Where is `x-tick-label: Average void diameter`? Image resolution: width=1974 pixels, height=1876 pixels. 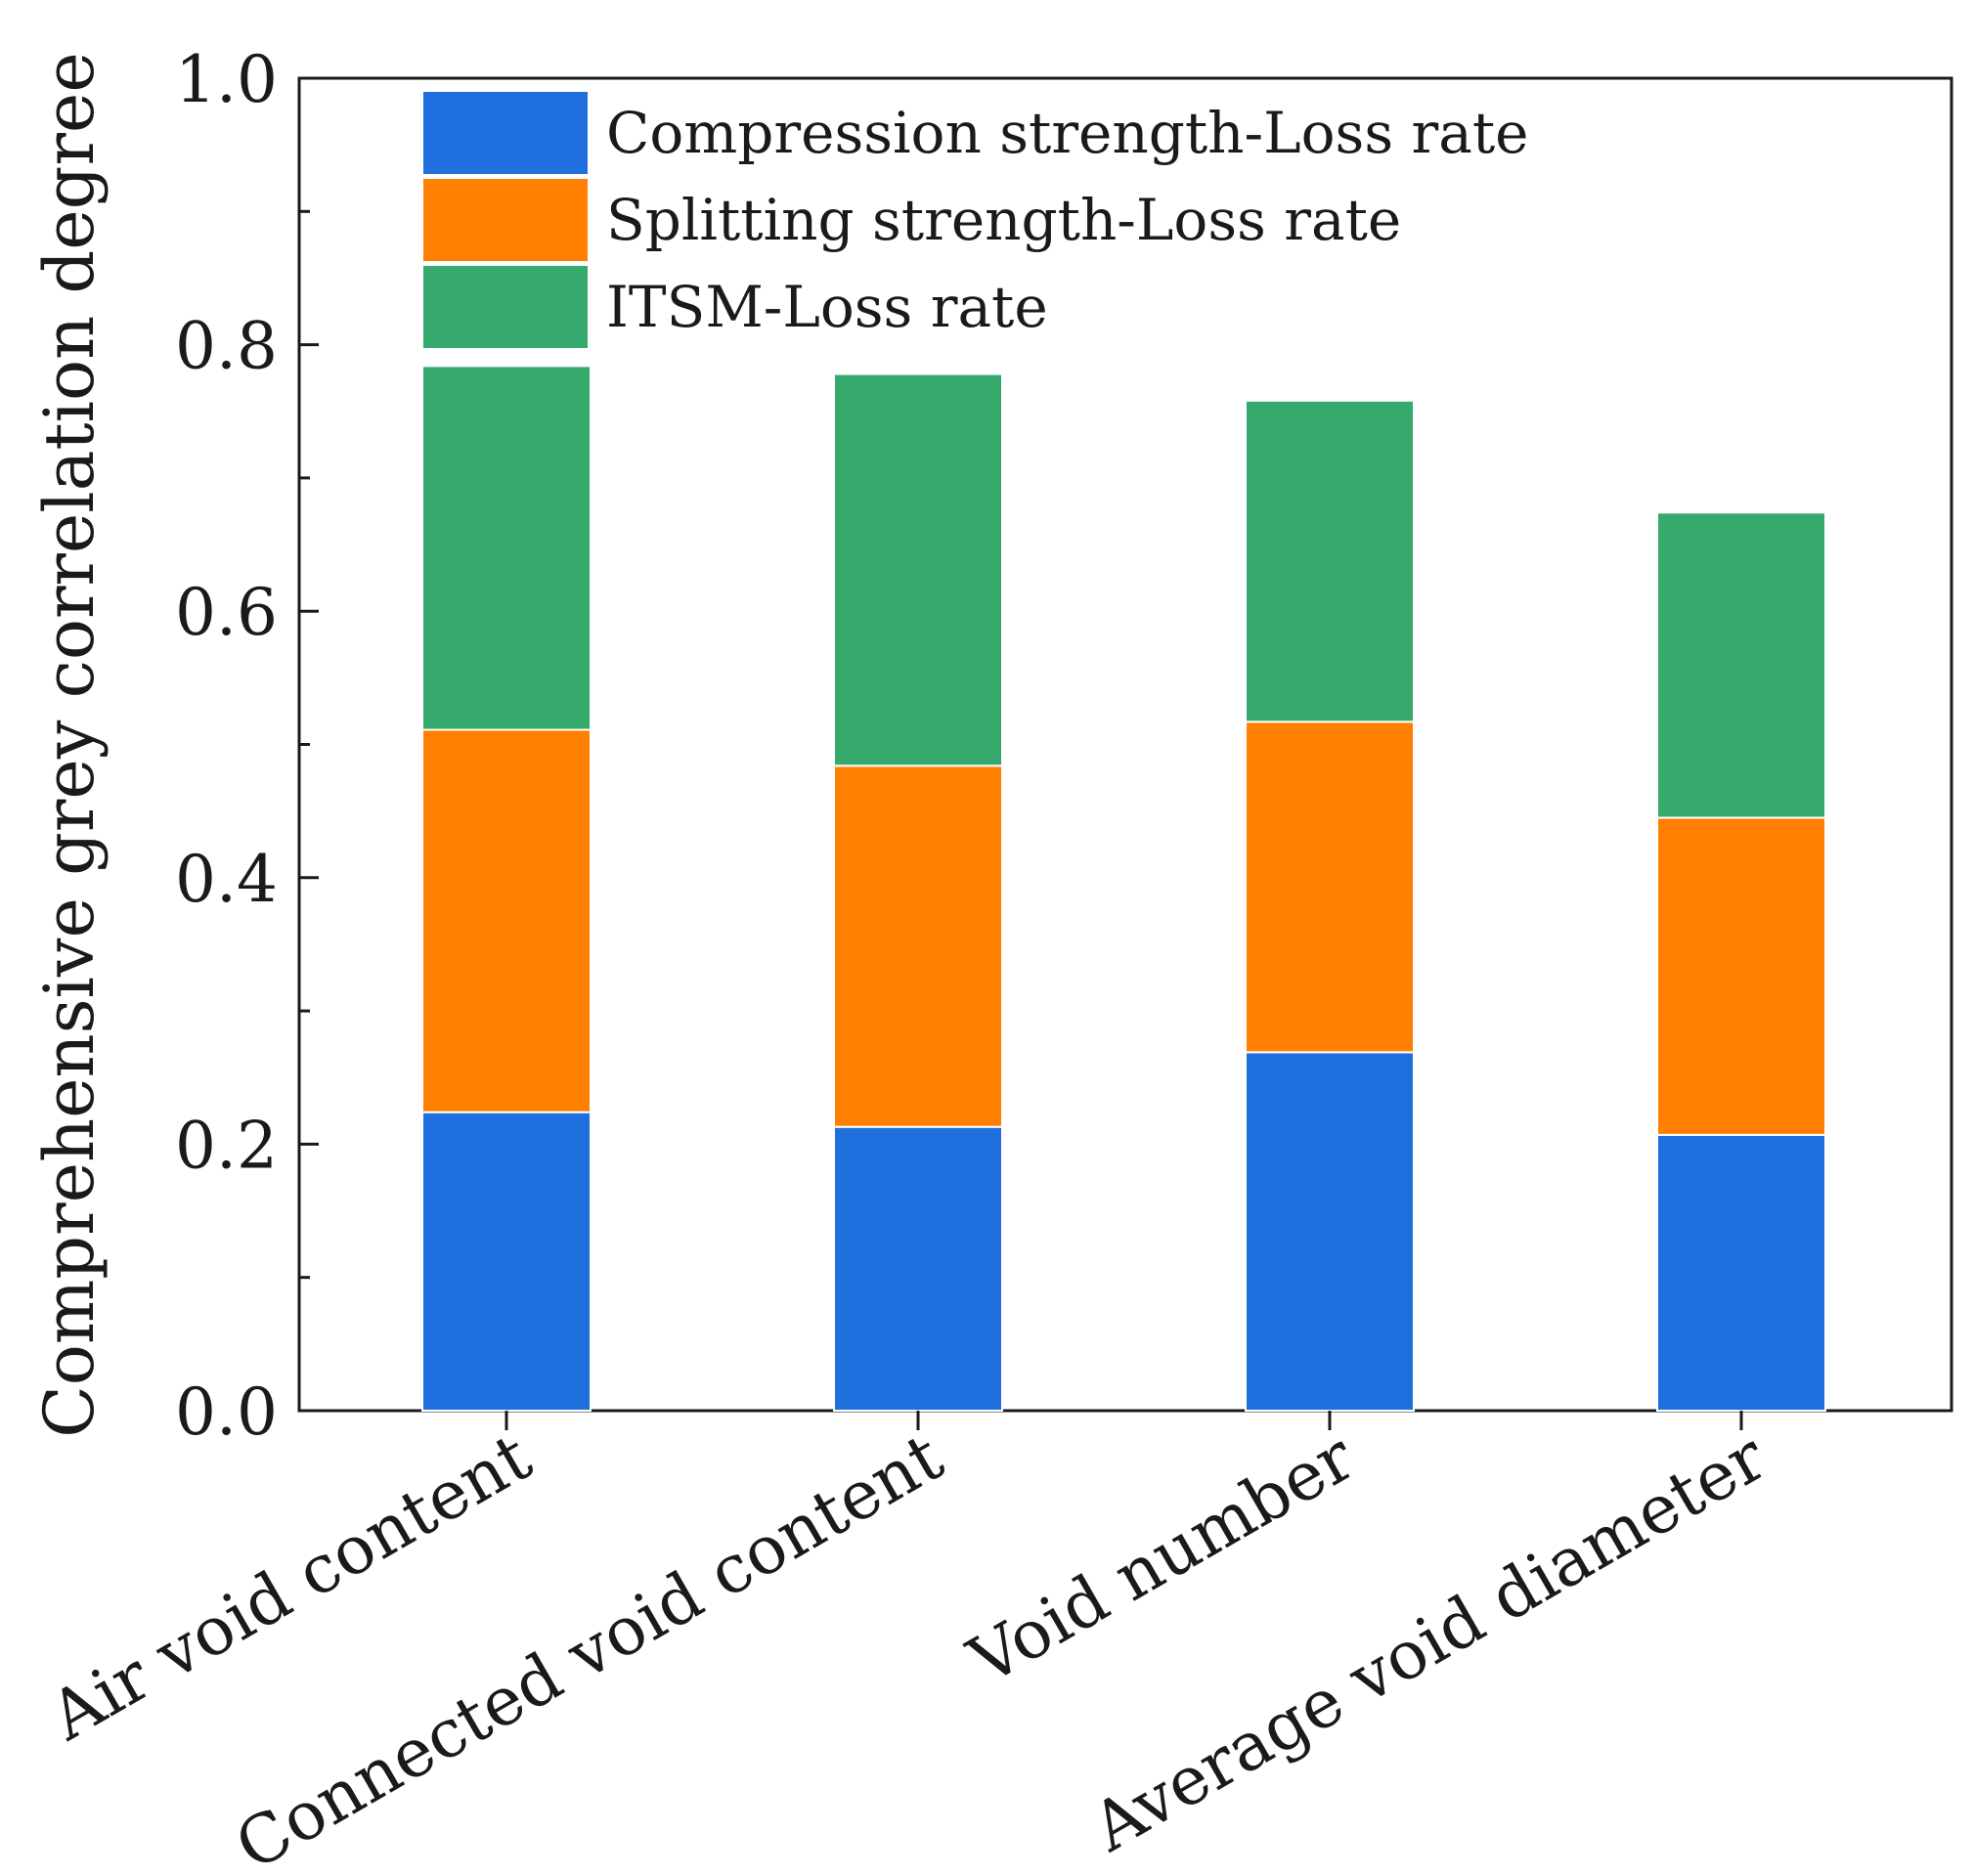 x-tick-label: Average void diameter is located at coordinates (1428, 1642).